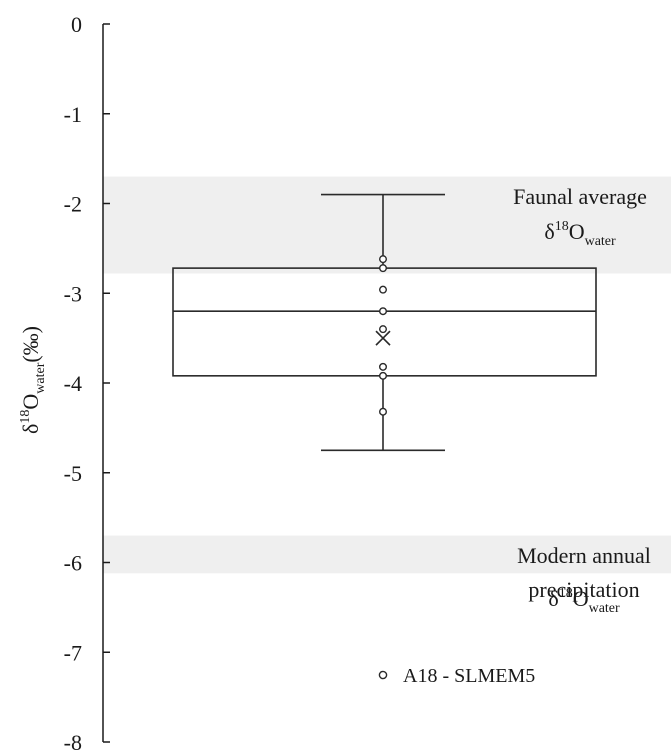  Describe the element at coordinates (73, 563) in the screenshot. I see `y-tick-label: -6` at that location.